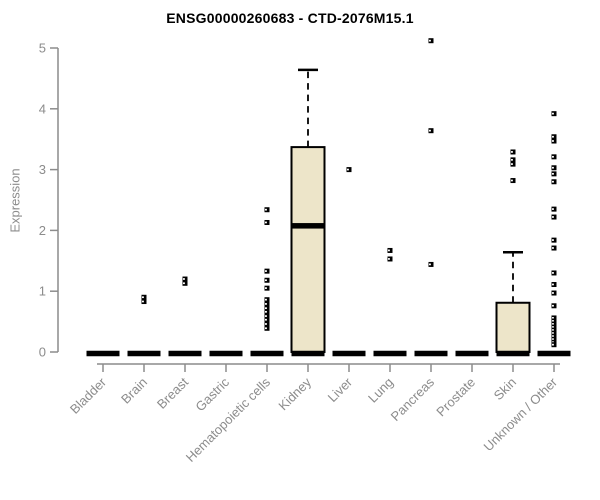  Describe the element at coordinates (172, 392) in the screenshot. I see `x-tick-label-breast: Breast` at that location.